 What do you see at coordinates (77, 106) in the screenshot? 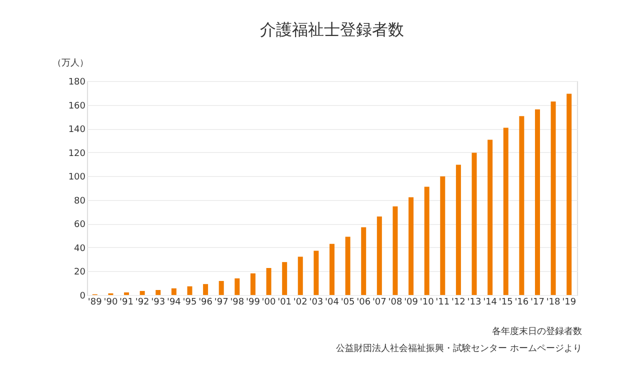
I see `y-tick-label: 160` at bounding box center [77, 106].